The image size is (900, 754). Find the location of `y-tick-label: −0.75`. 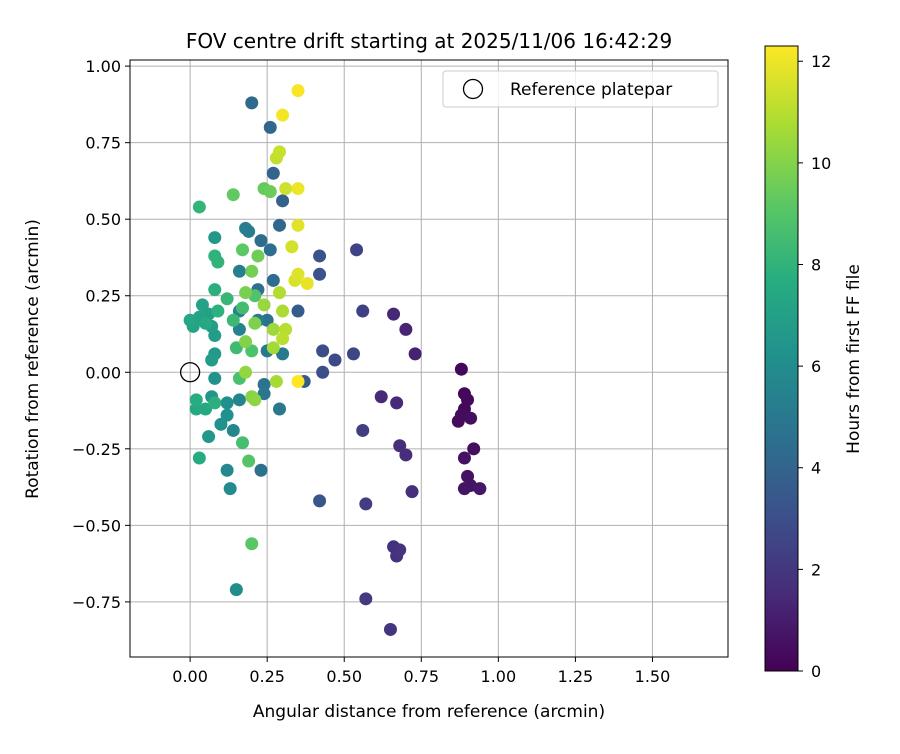

y-tick-label: −0.75 is located at coordinates (96, 602).